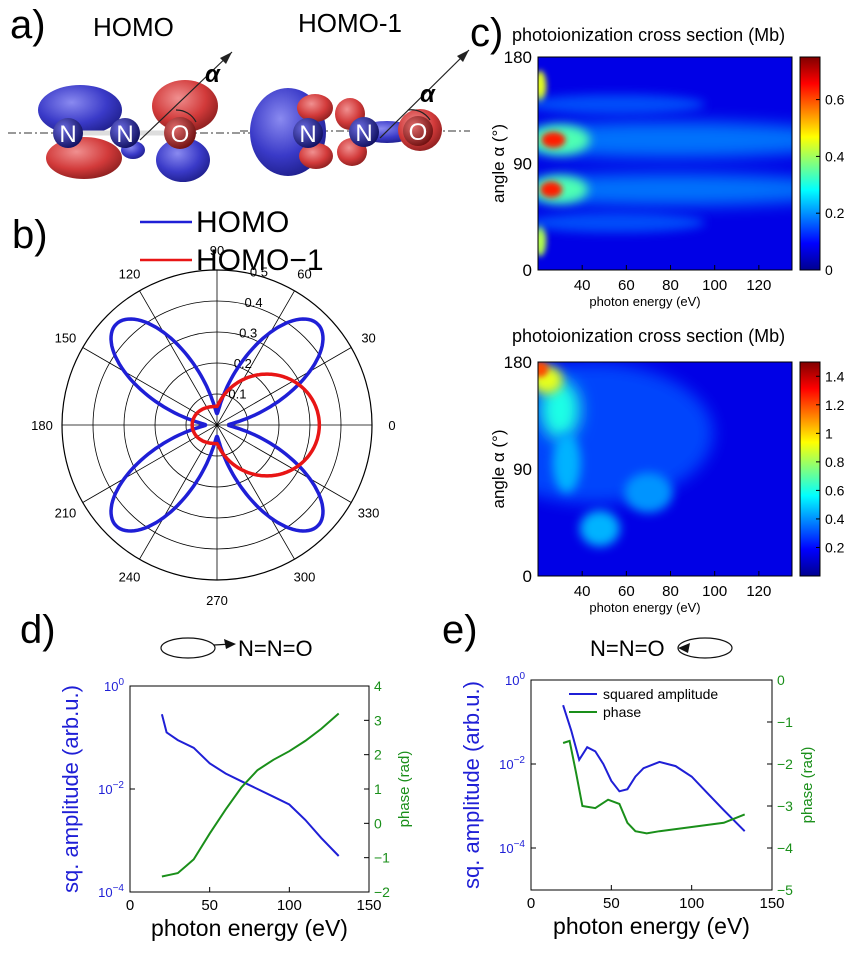 Image resolution: width=861 pixels, height=953 pixels. I want to click on heatmap-ytick-label: 0, so click(527, 576).